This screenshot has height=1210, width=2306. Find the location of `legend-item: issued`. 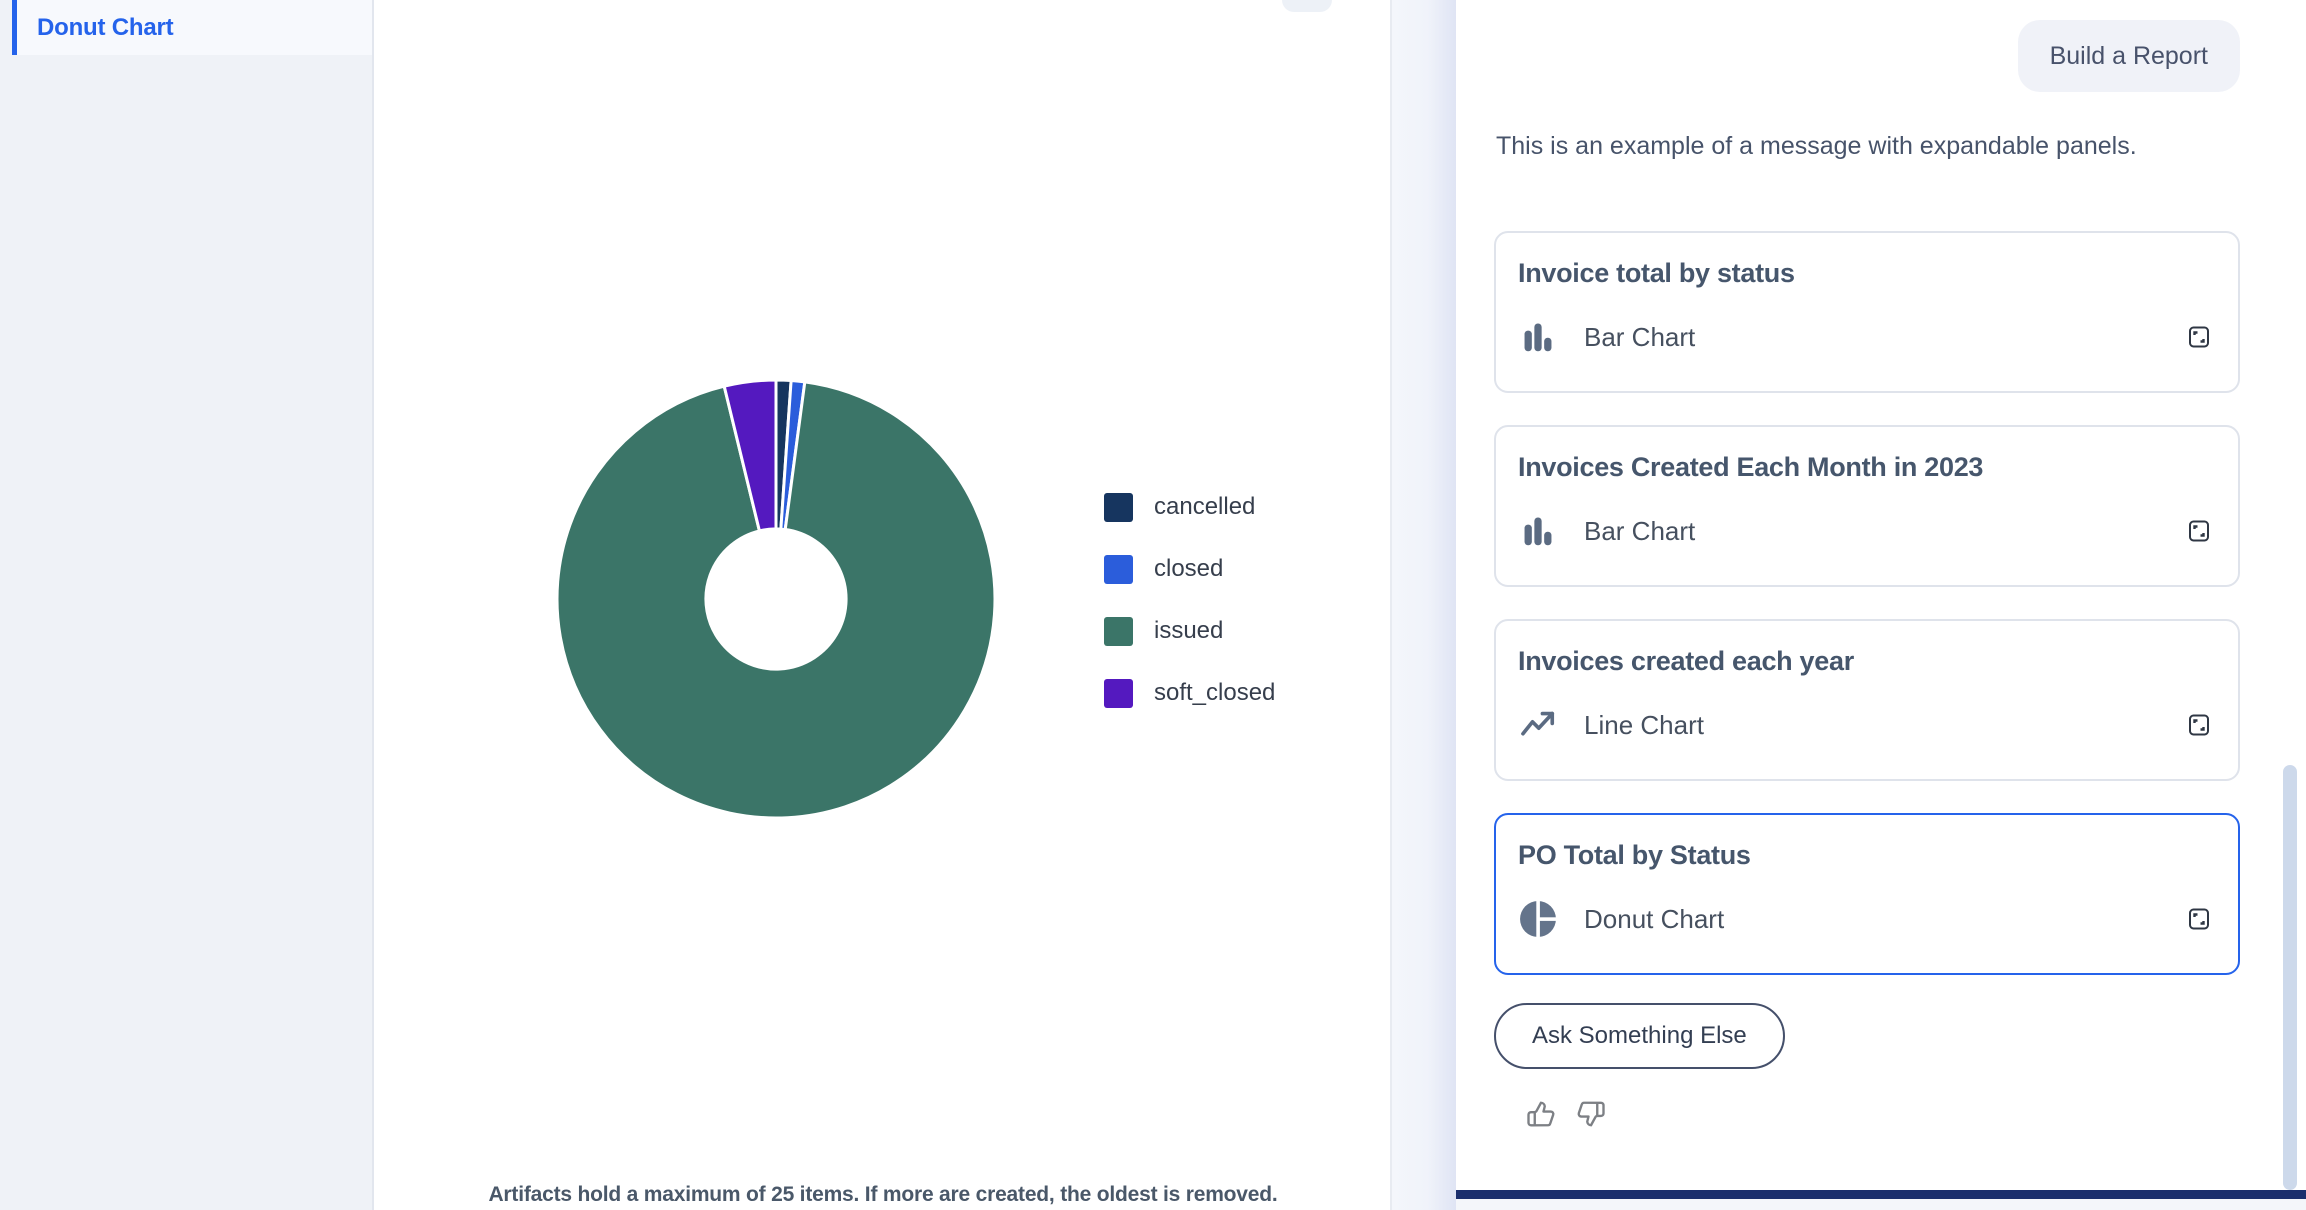

legend-item: issued is located at coordinates (1189, 631).